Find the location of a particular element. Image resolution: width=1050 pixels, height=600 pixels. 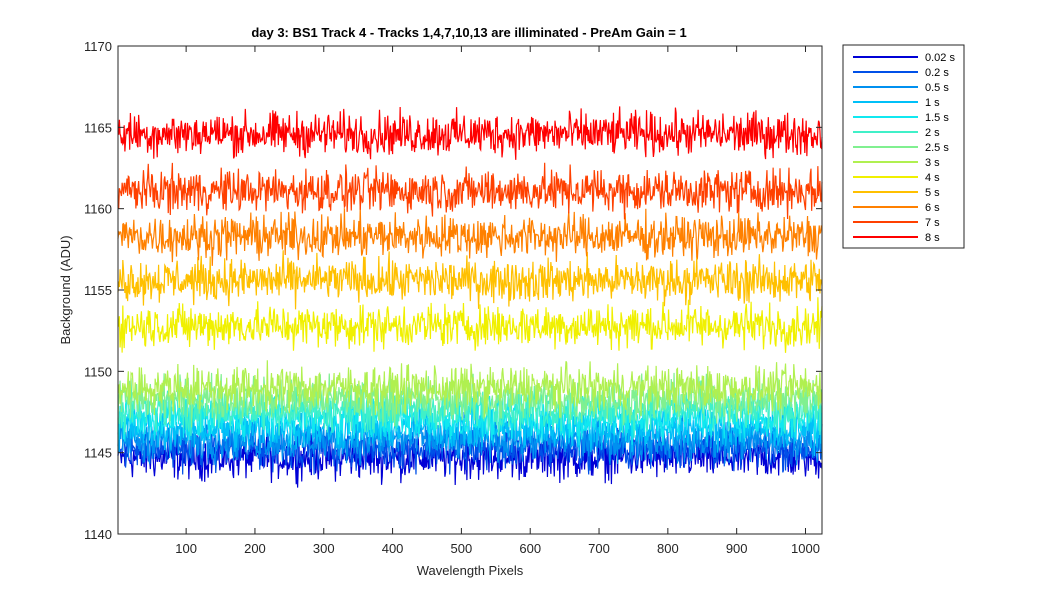

x-tick-label: 200 is located at coordinates (255, 548).